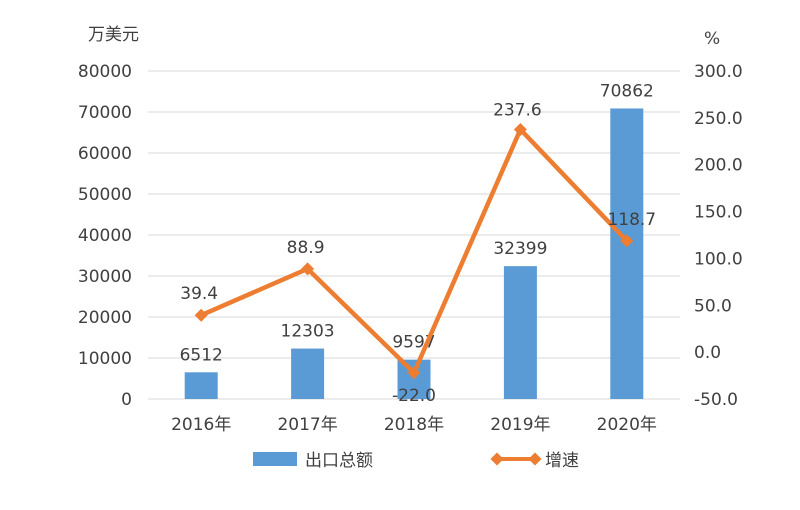  Describe the element at coordinates (126, 400) in the screenshot. I see `left-axis-tick-label: 0` at that location.